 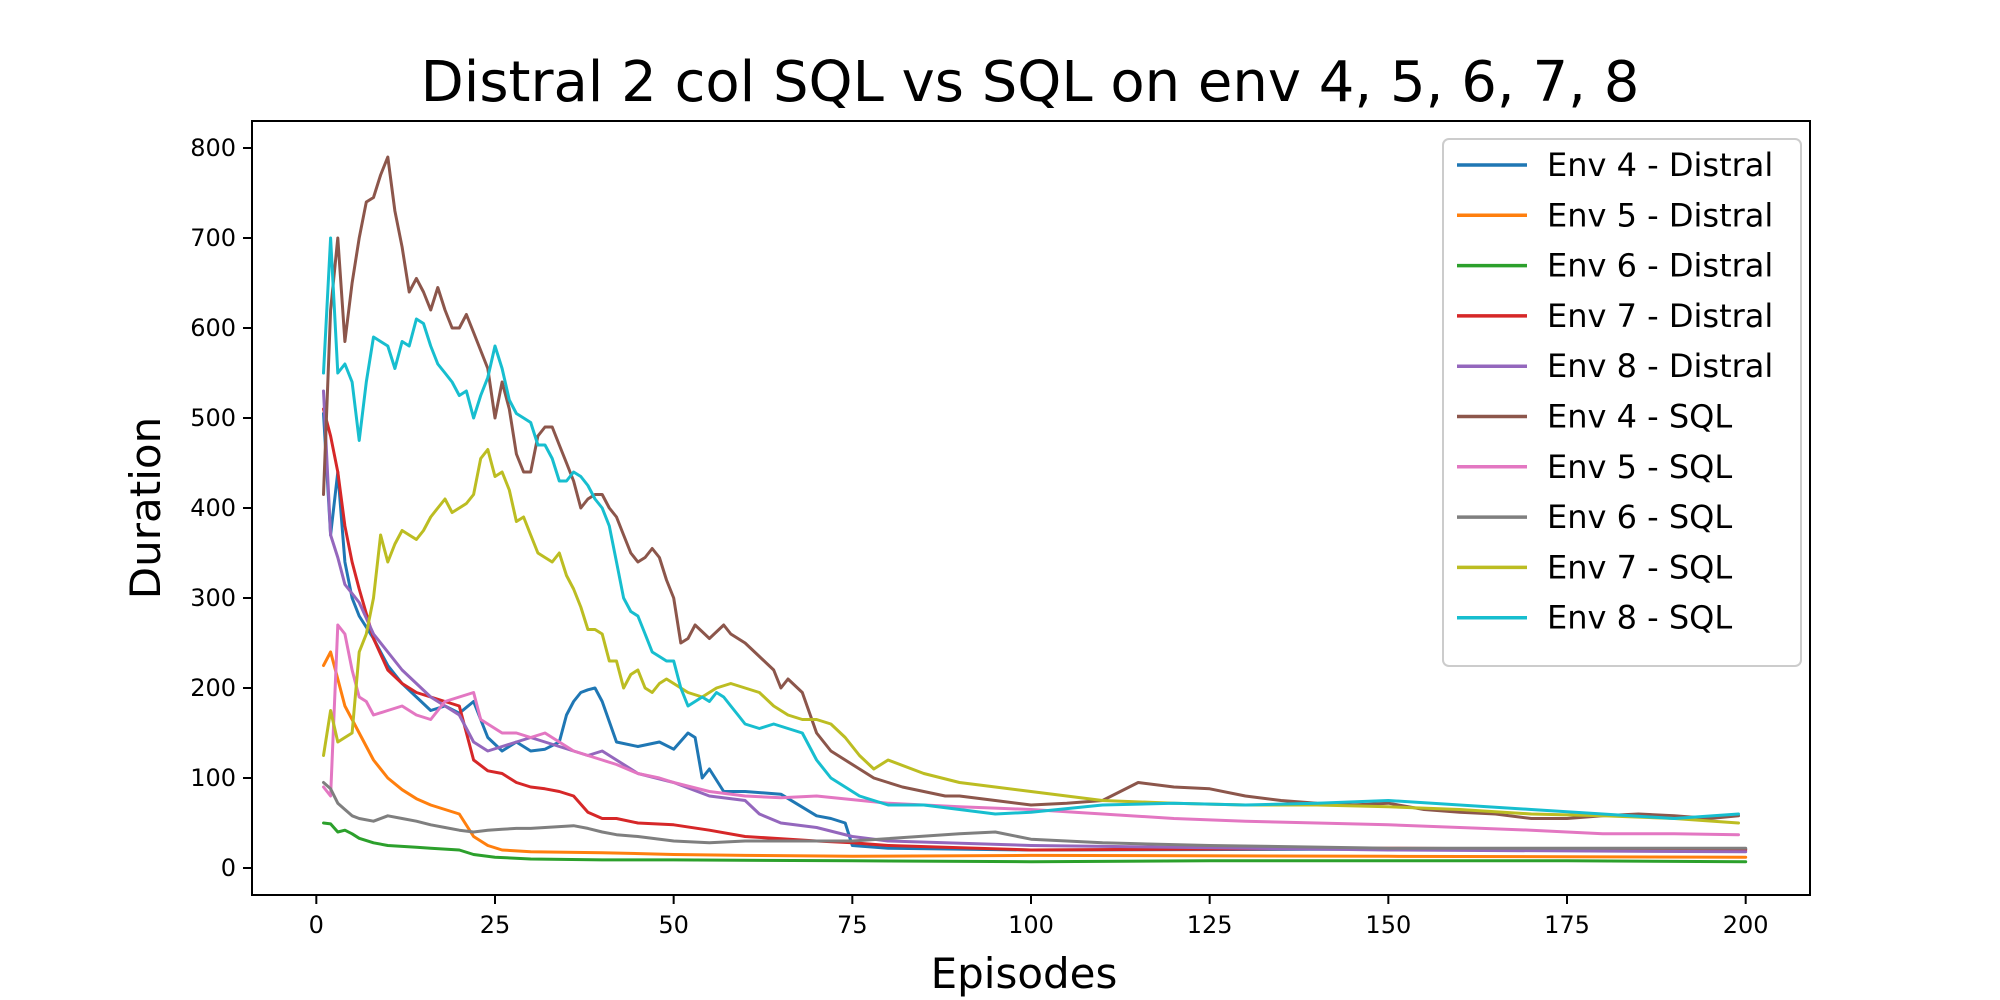 What do you see at coordinates (673, 925) in the screenshot?
I see `x-tick-label: 50` at bounding box center [673, 925].